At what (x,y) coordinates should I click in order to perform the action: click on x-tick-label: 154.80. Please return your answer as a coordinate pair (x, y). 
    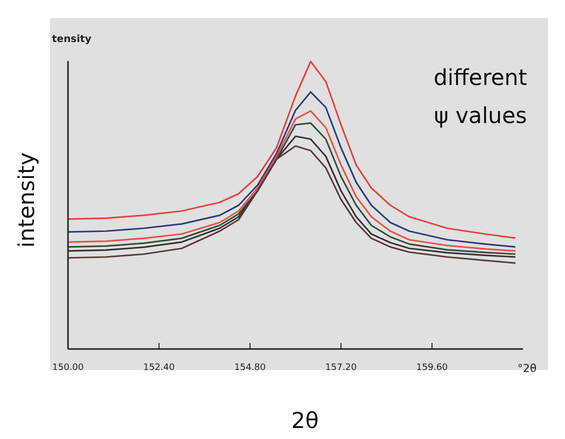
    Looking at the image, I should click on (250, 368).